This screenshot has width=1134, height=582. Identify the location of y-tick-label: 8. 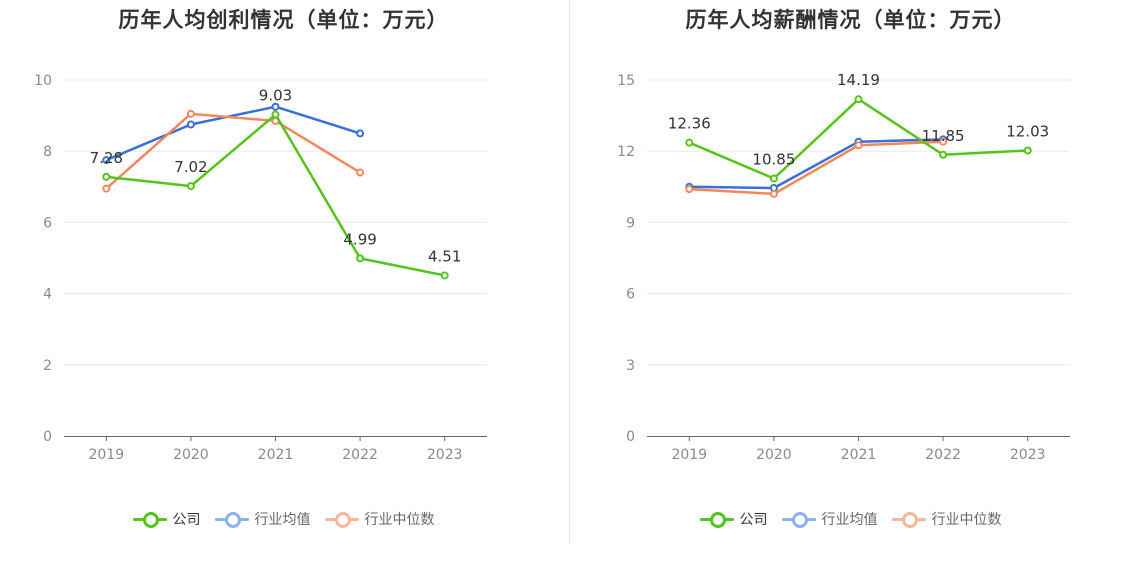
(47, 152).